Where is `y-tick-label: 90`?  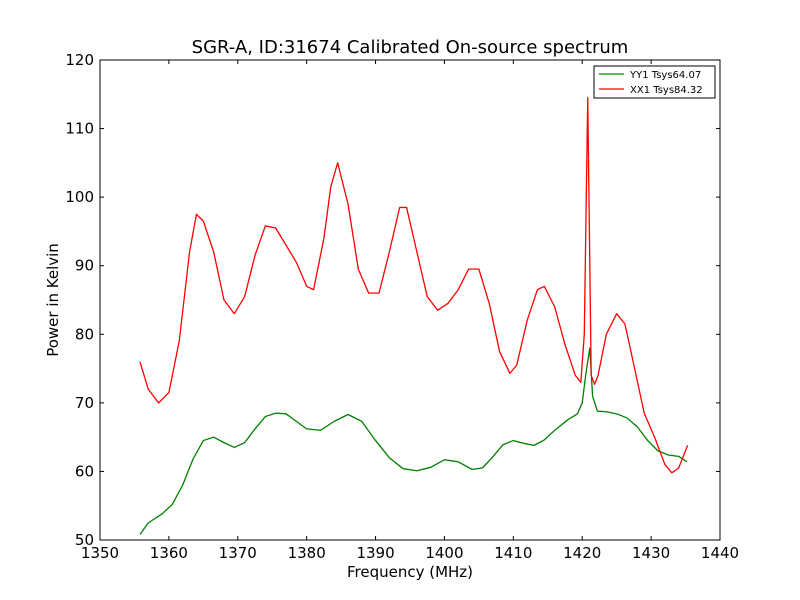 y-tick-label: 90 is located at coordinates (84, 266).